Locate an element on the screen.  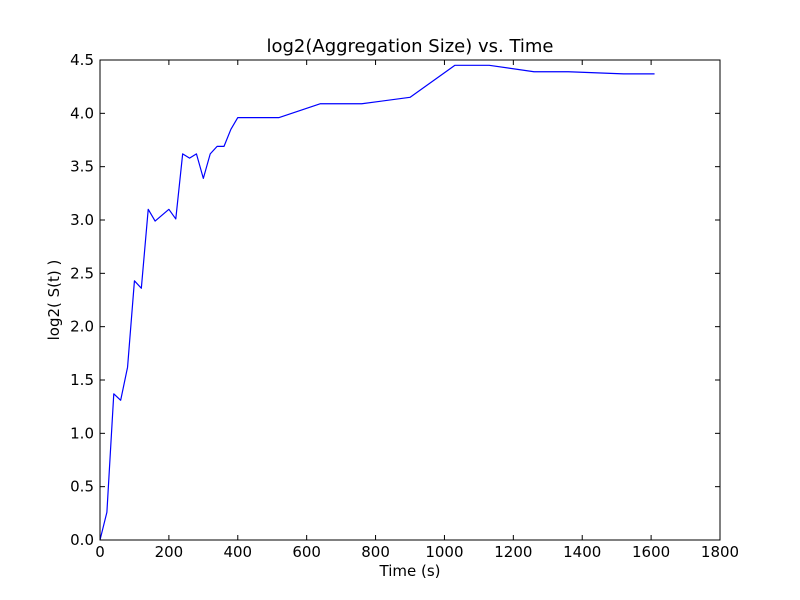
y-tick-label-3: 1.5 is located at coordinates (82, 380).